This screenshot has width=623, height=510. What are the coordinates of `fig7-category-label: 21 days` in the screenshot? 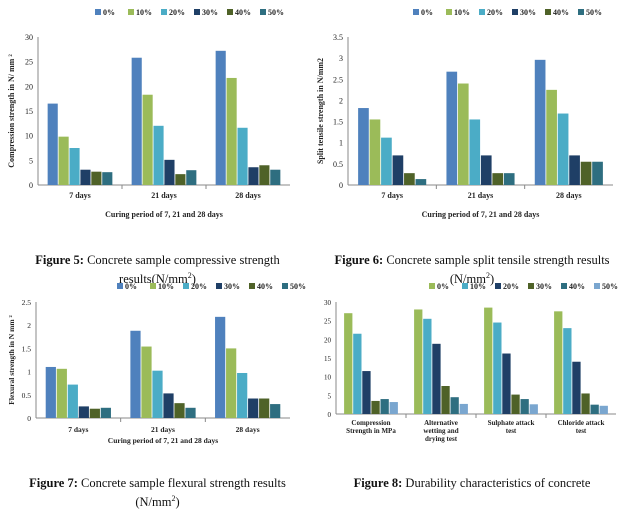 It's located at (163, 429).